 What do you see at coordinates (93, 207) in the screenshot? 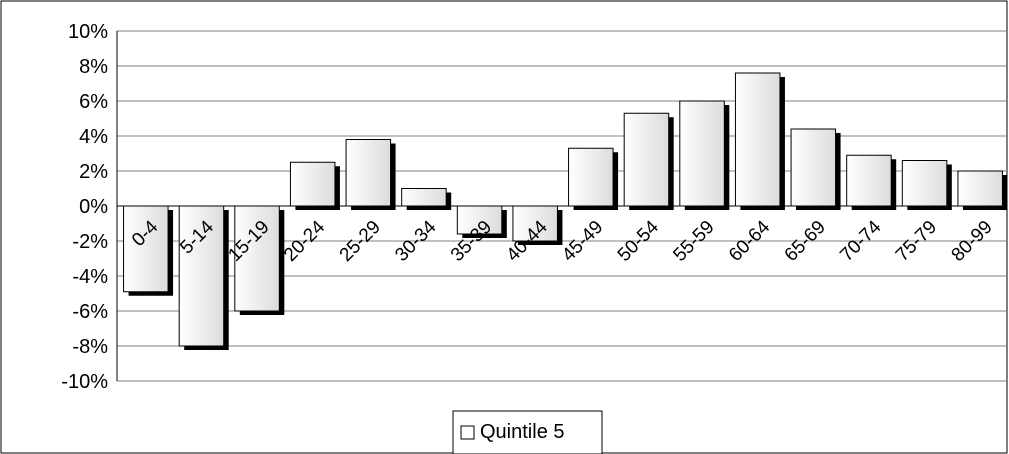
I see `y-tick-label: 0%` at bounding box center [93, 207].